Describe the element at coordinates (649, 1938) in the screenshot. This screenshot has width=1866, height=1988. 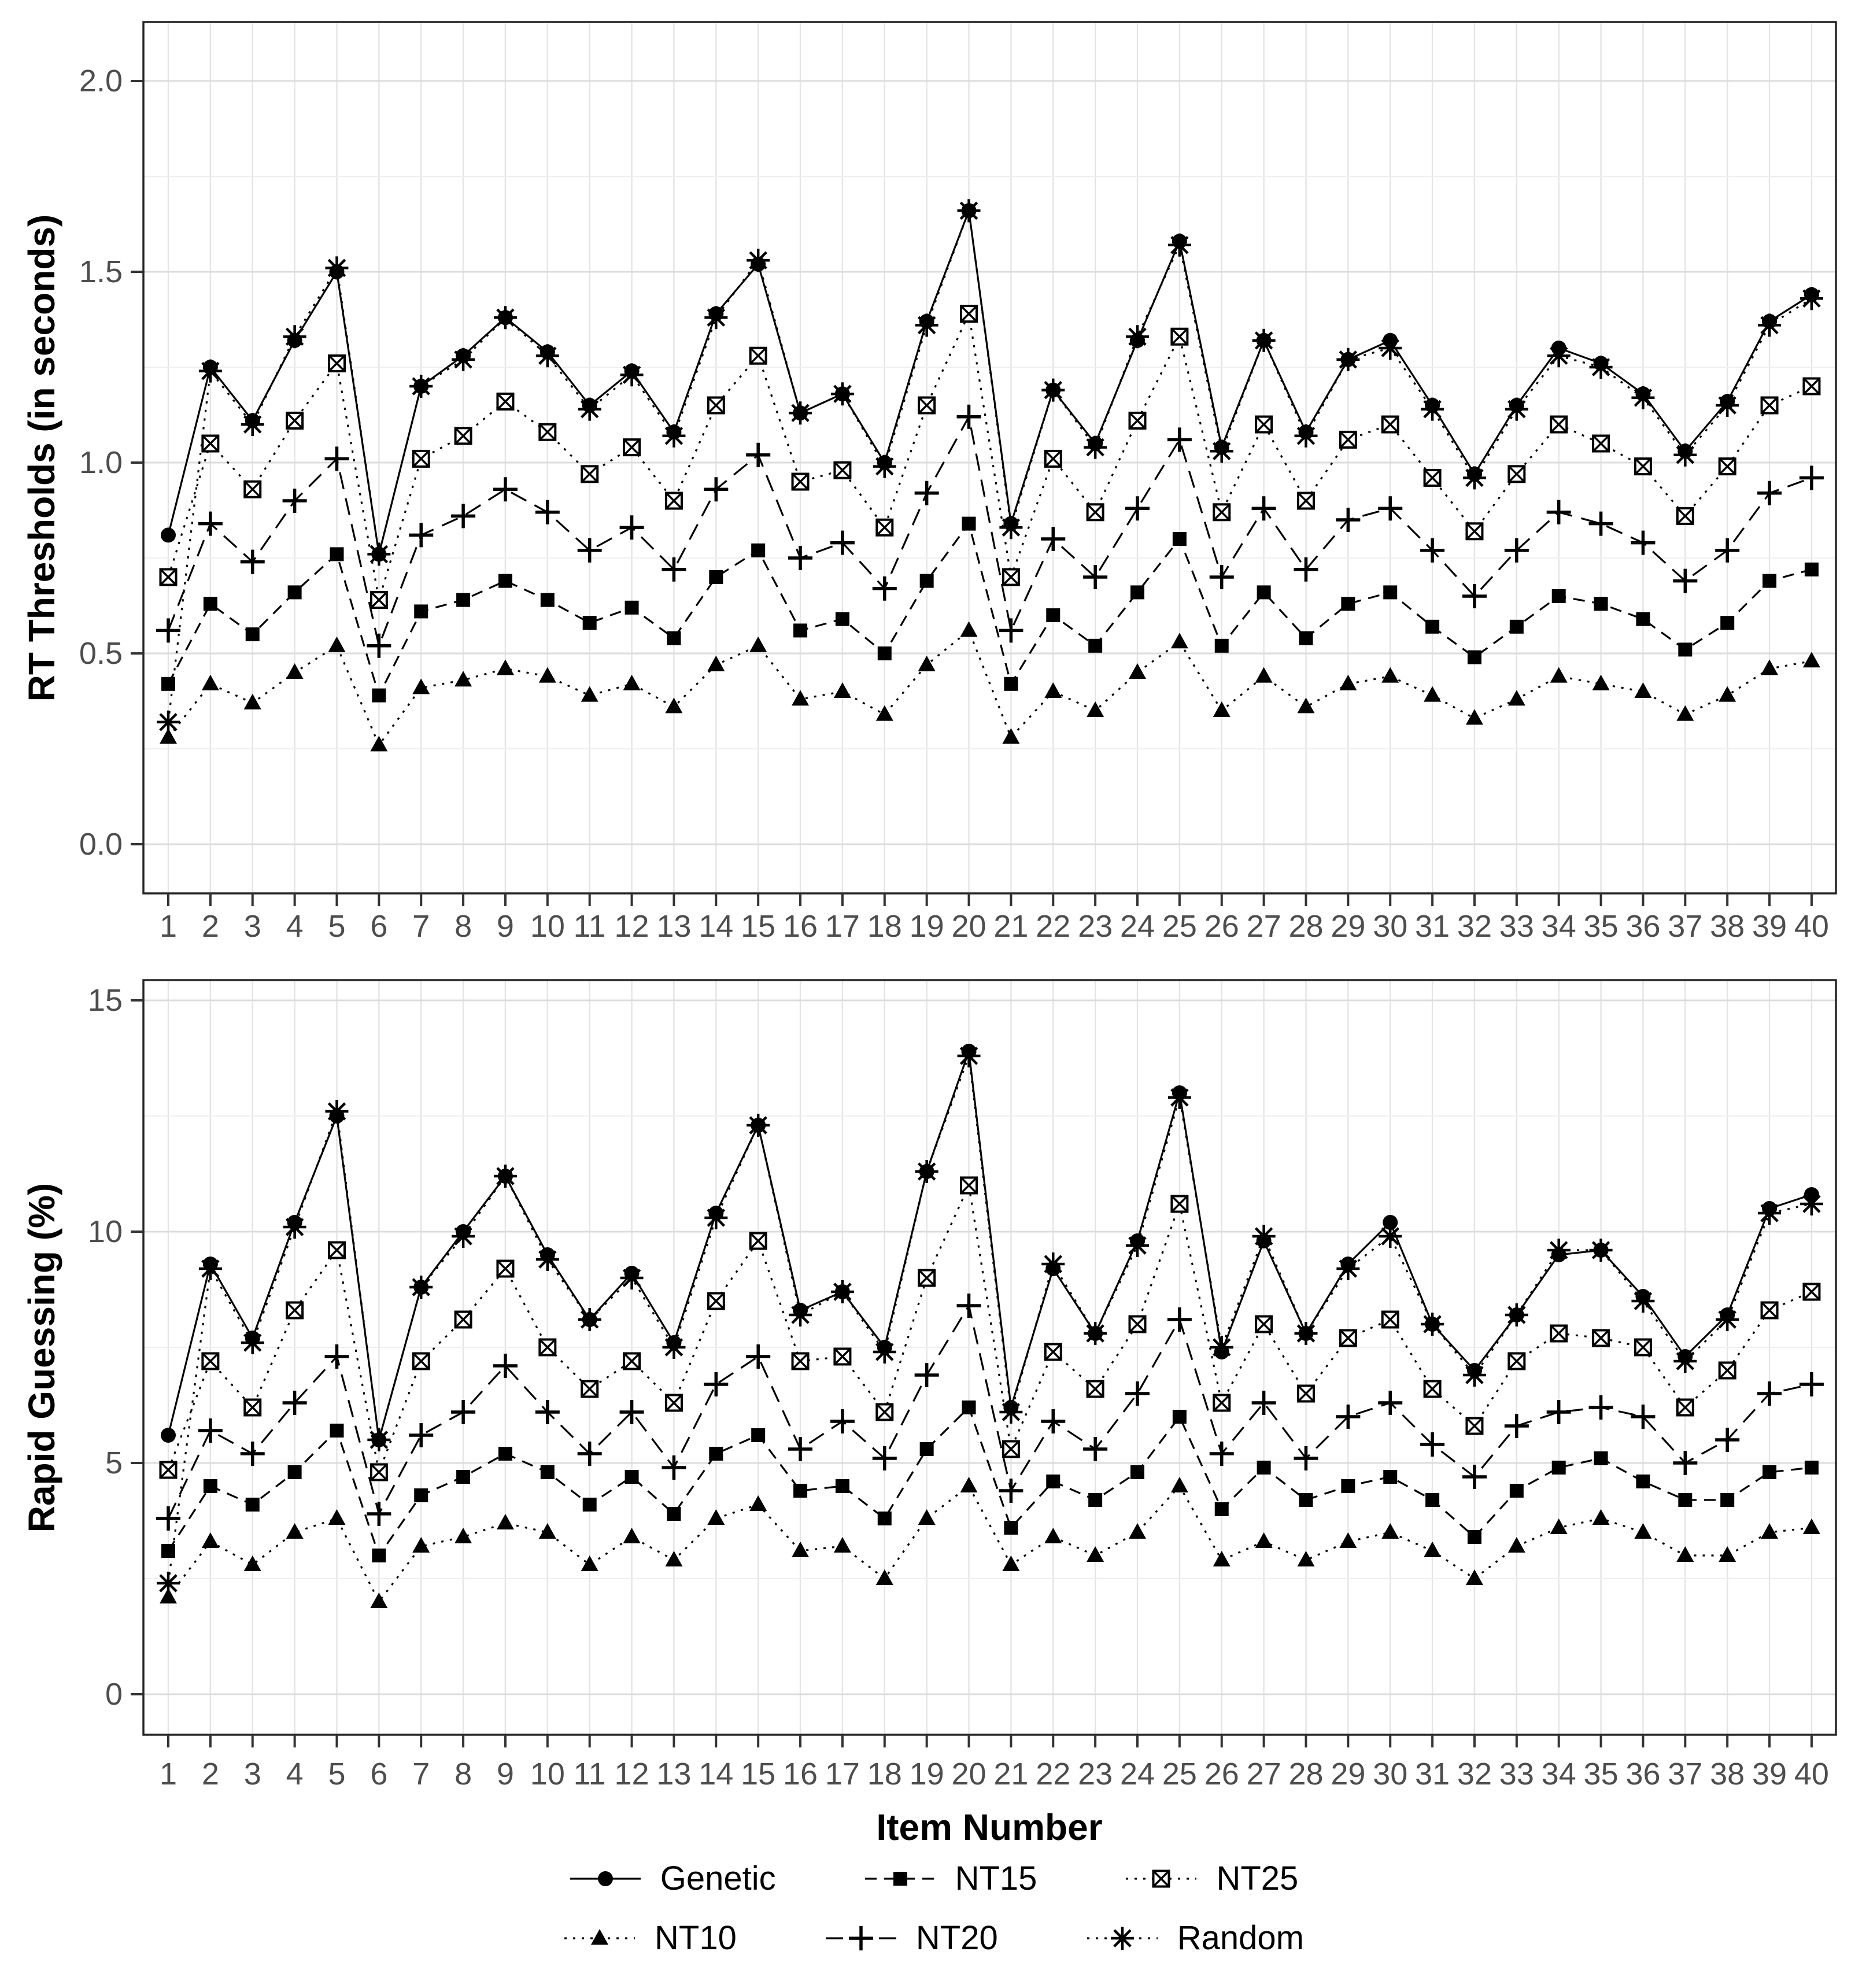
I see `legend-entry-nt10: NT10` at that location.